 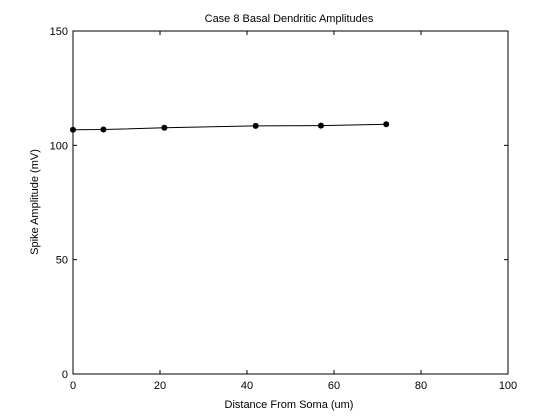 I want to click on data-series, so click(x=230, y=127).